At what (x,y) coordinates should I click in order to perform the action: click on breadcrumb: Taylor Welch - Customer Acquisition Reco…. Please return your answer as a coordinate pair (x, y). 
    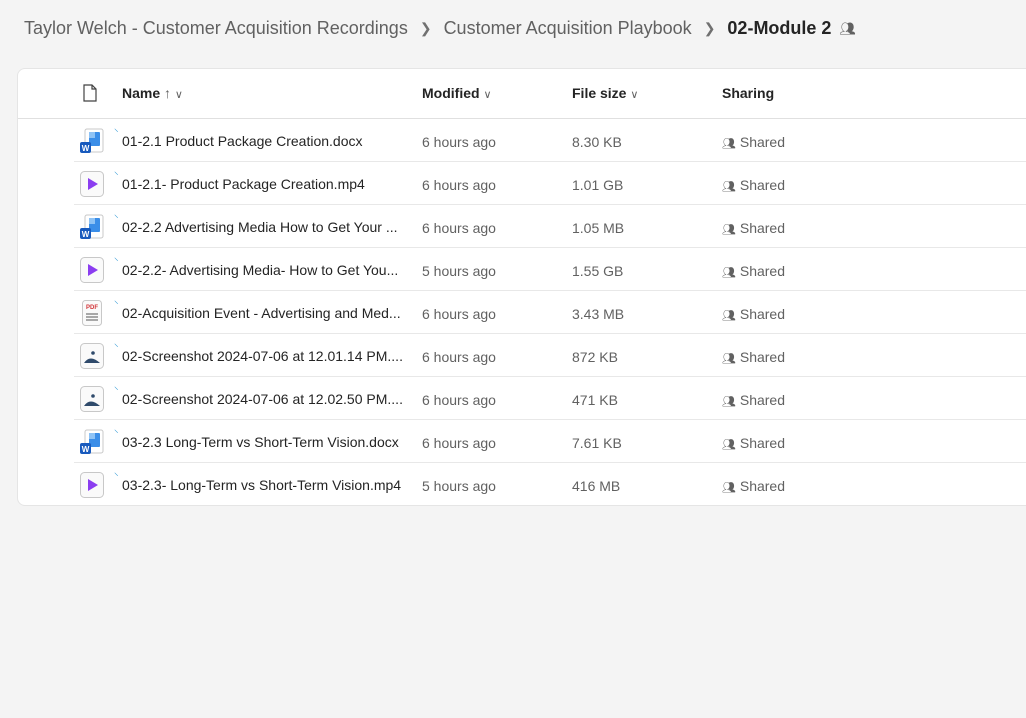
    Looking at the image, I should click on (440, 28).